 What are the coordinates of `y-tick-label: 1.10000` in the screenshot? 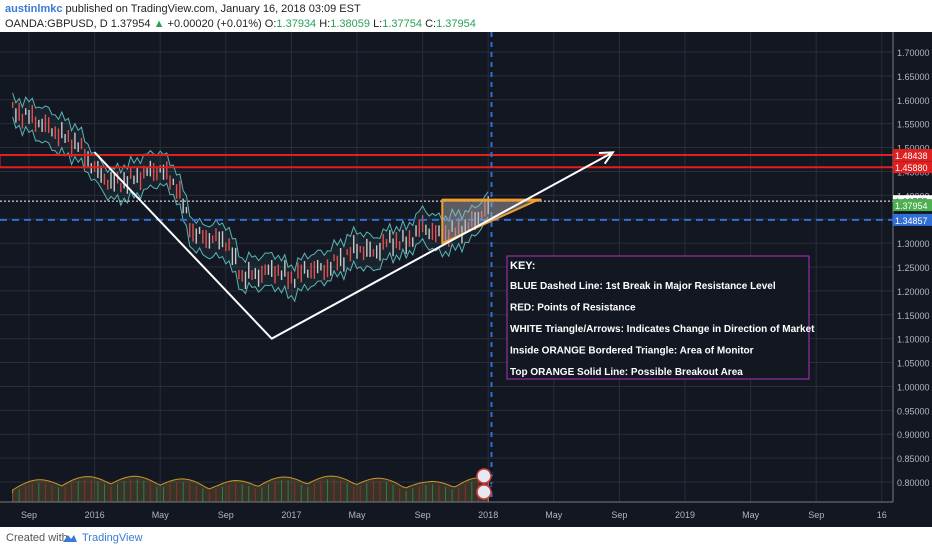 It's located at (913, 340).